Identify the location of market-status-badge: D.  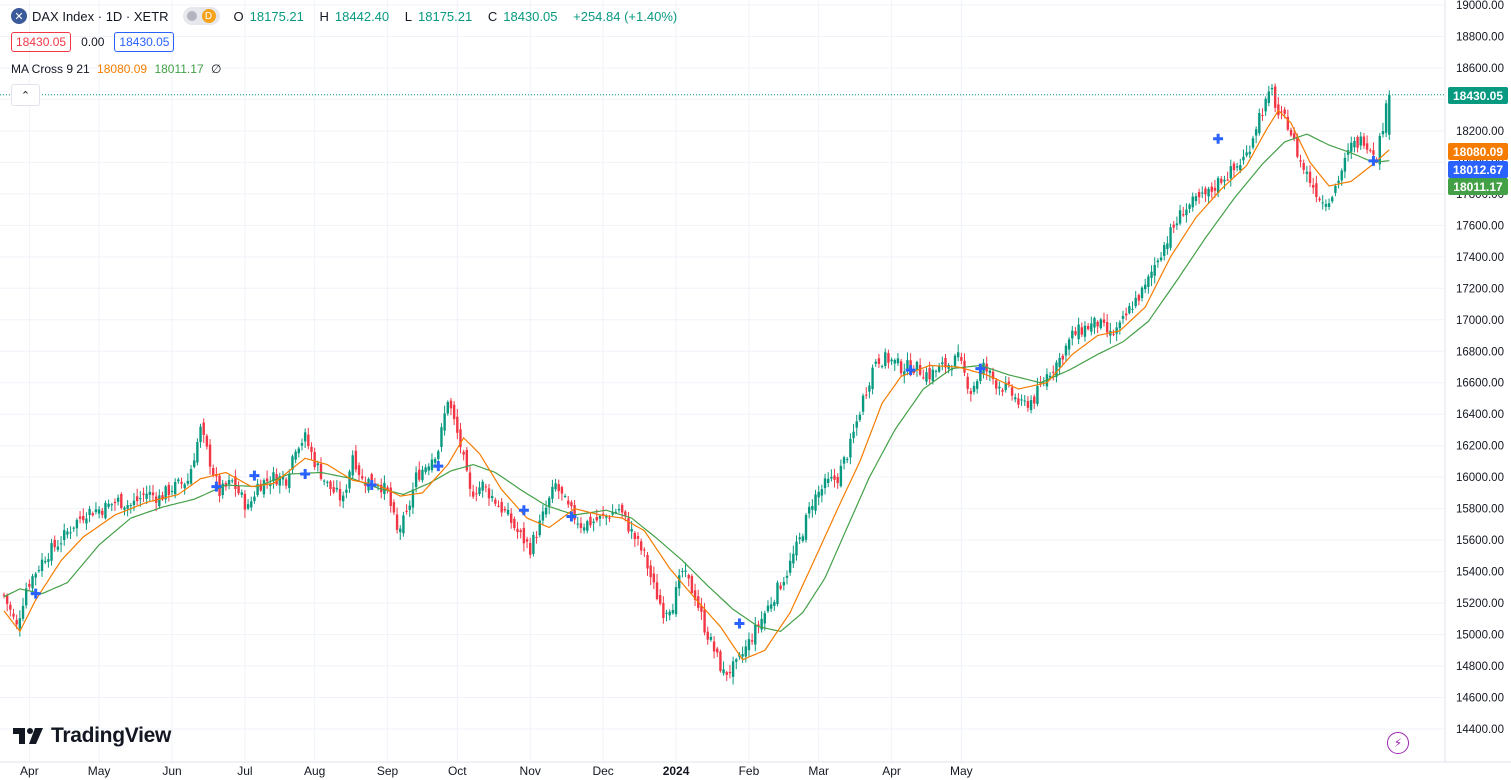
(201, 16).